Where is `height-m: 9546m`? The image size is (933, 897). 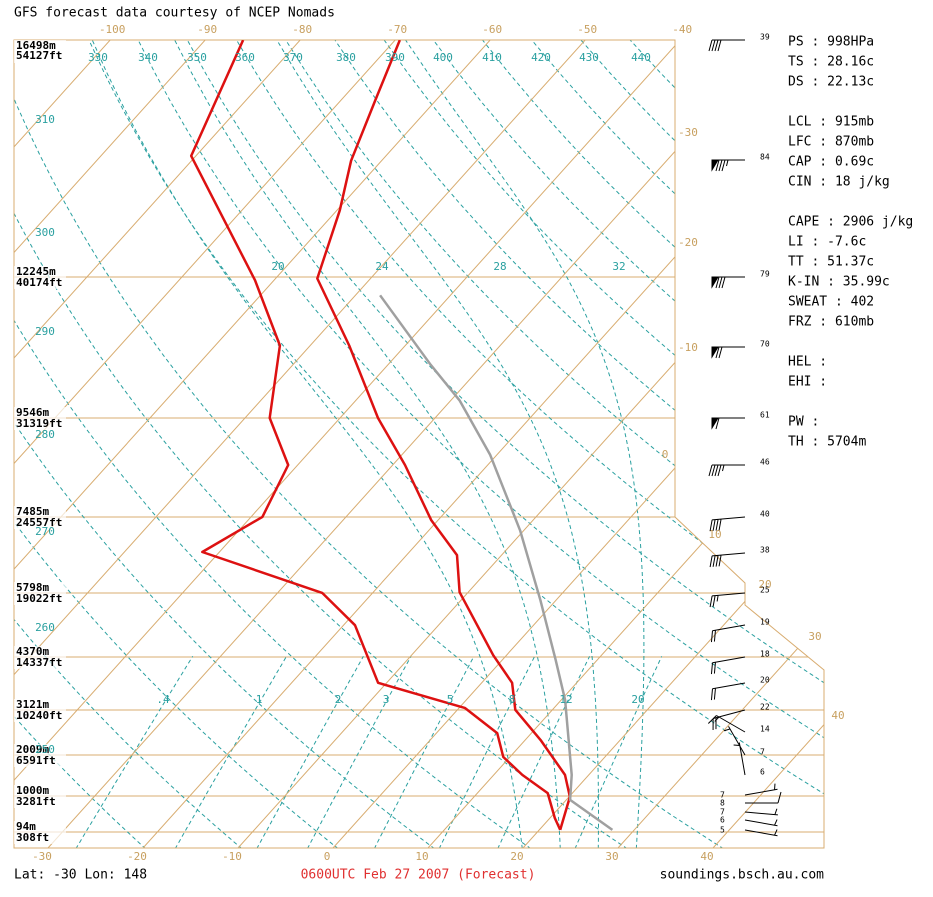
height-m: 9546m is located at coordinates (32, 412).